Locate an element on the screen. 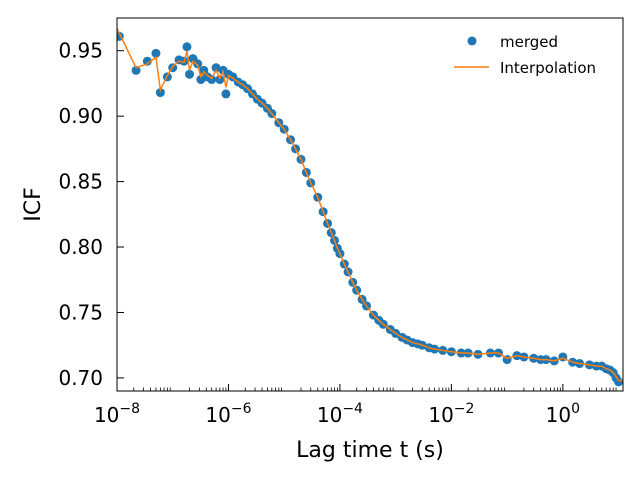 This screenshot has height=480, width=640. legend-label-interpolation: Interpolation is located at coordinates (548, 68).